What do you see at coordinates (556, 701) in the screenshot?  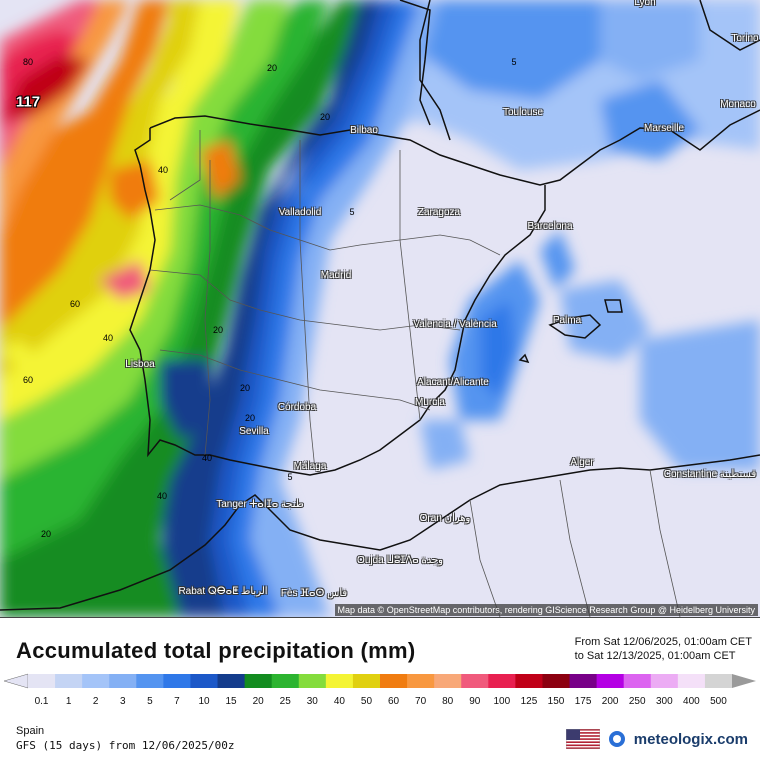 I see `scale-tick-label: 150` at bounding box center [556, 701].